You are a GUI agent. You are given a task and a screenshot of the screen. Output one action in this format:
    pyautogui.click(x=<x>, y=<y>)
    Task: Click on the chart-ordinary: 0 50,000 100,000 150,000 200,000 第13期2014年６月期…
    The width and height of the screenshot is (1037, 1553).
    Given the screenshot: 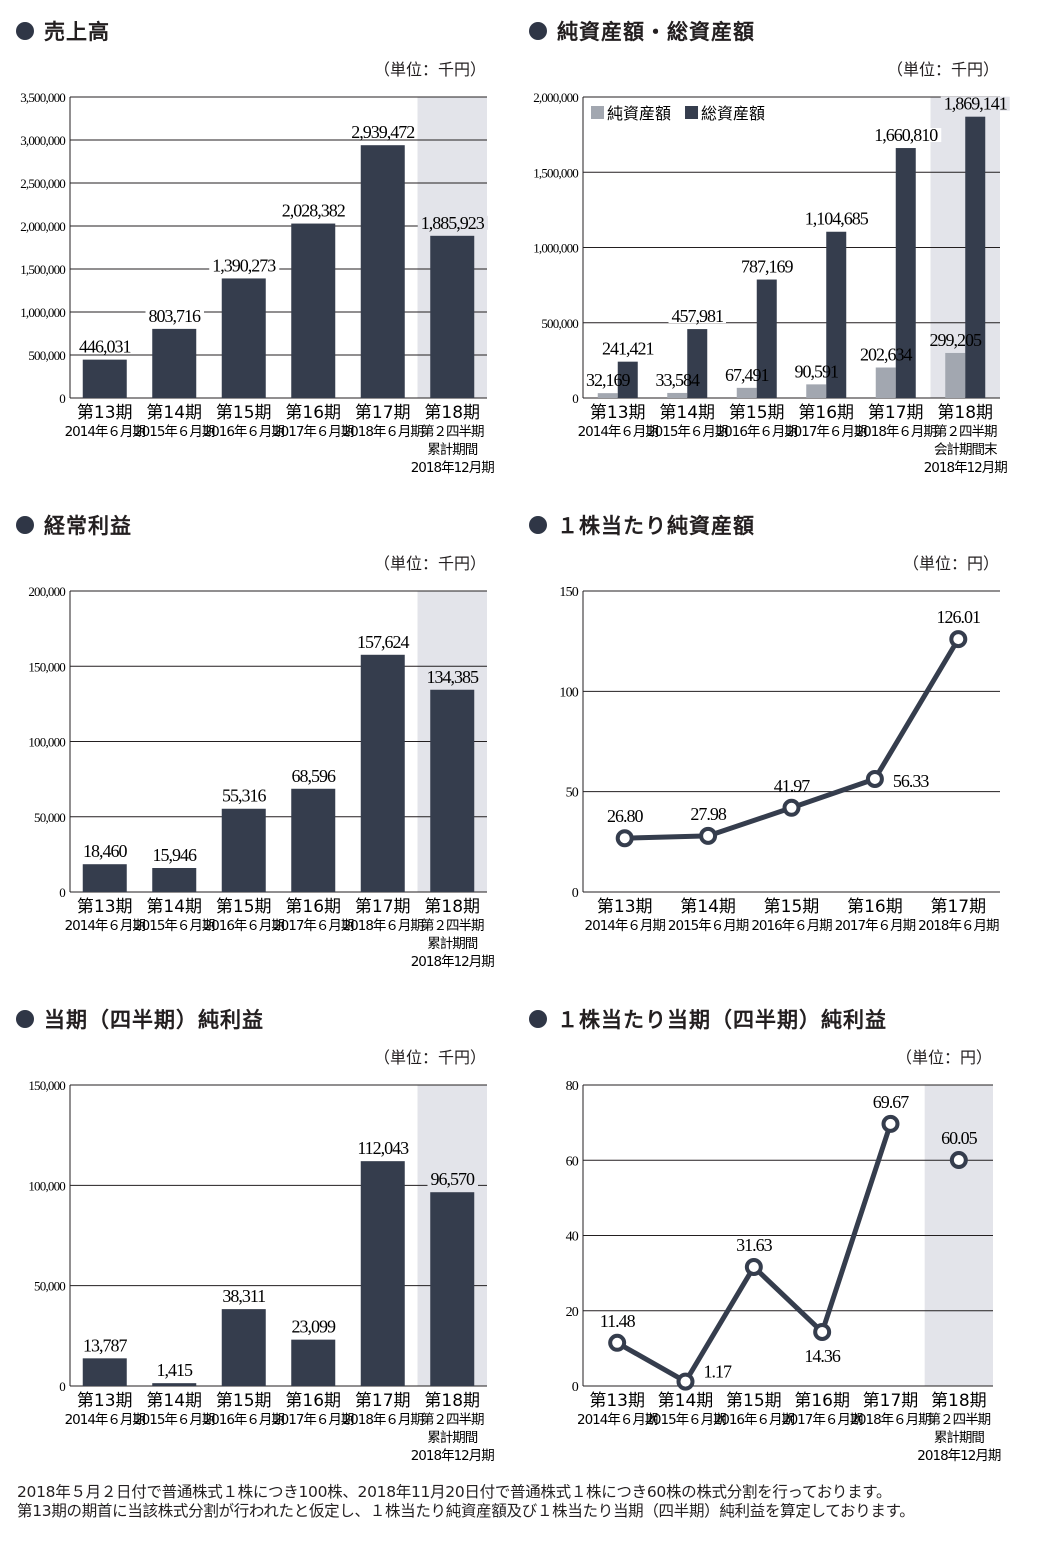 What is the action you would take?
    pyautogui.click(x=261, y=777)
    